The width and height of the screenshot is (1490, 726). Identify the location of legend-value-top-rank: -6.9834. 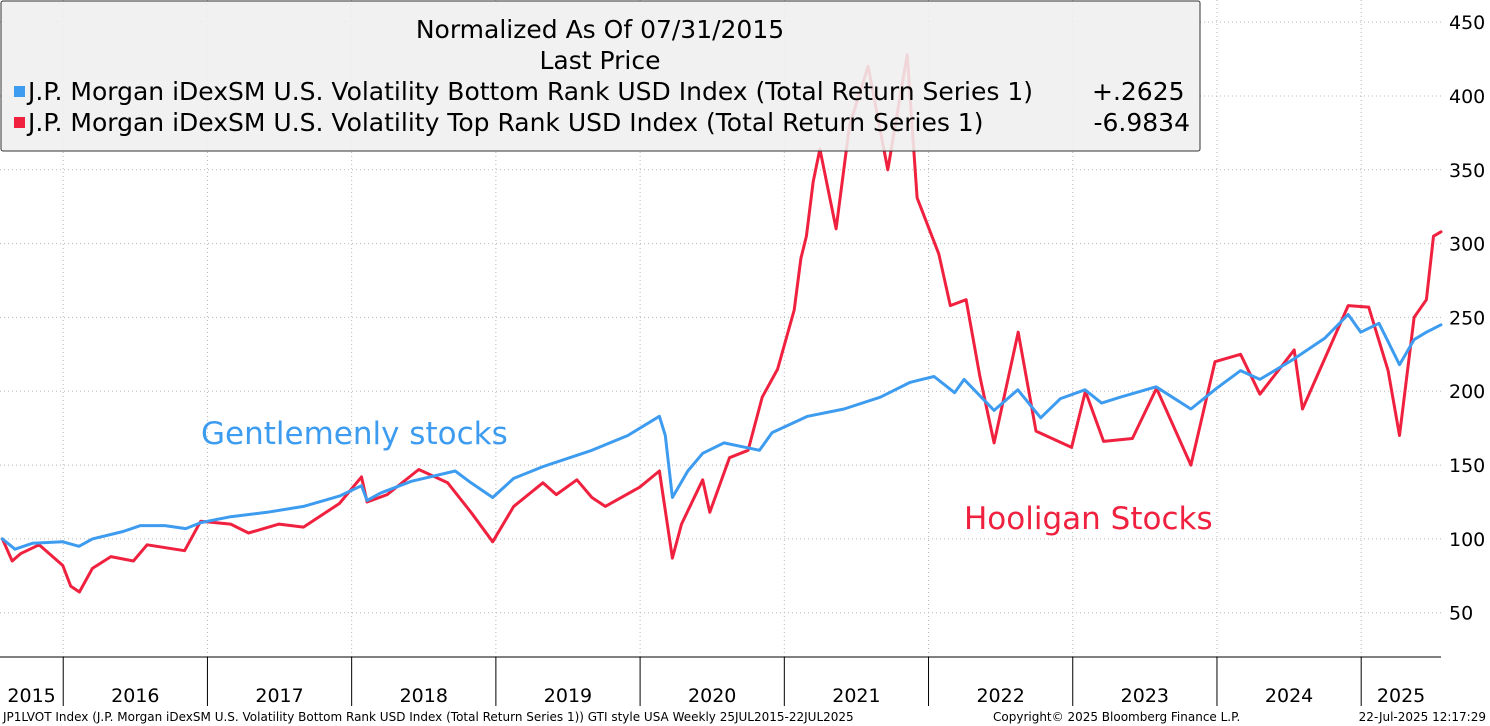
(1142, 122).